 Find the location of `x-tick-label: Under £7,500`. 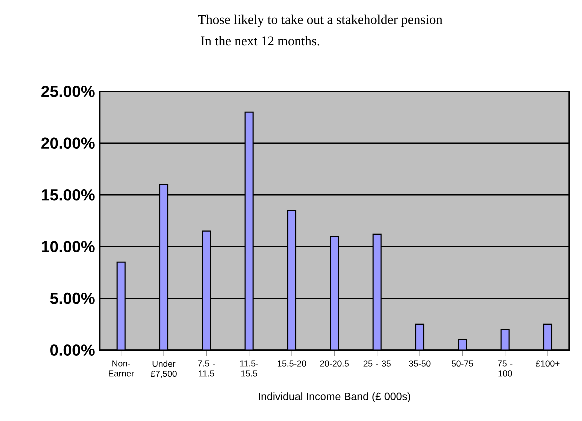

x-tick-label: Under £7,500 is located at coordinates (164, 369).